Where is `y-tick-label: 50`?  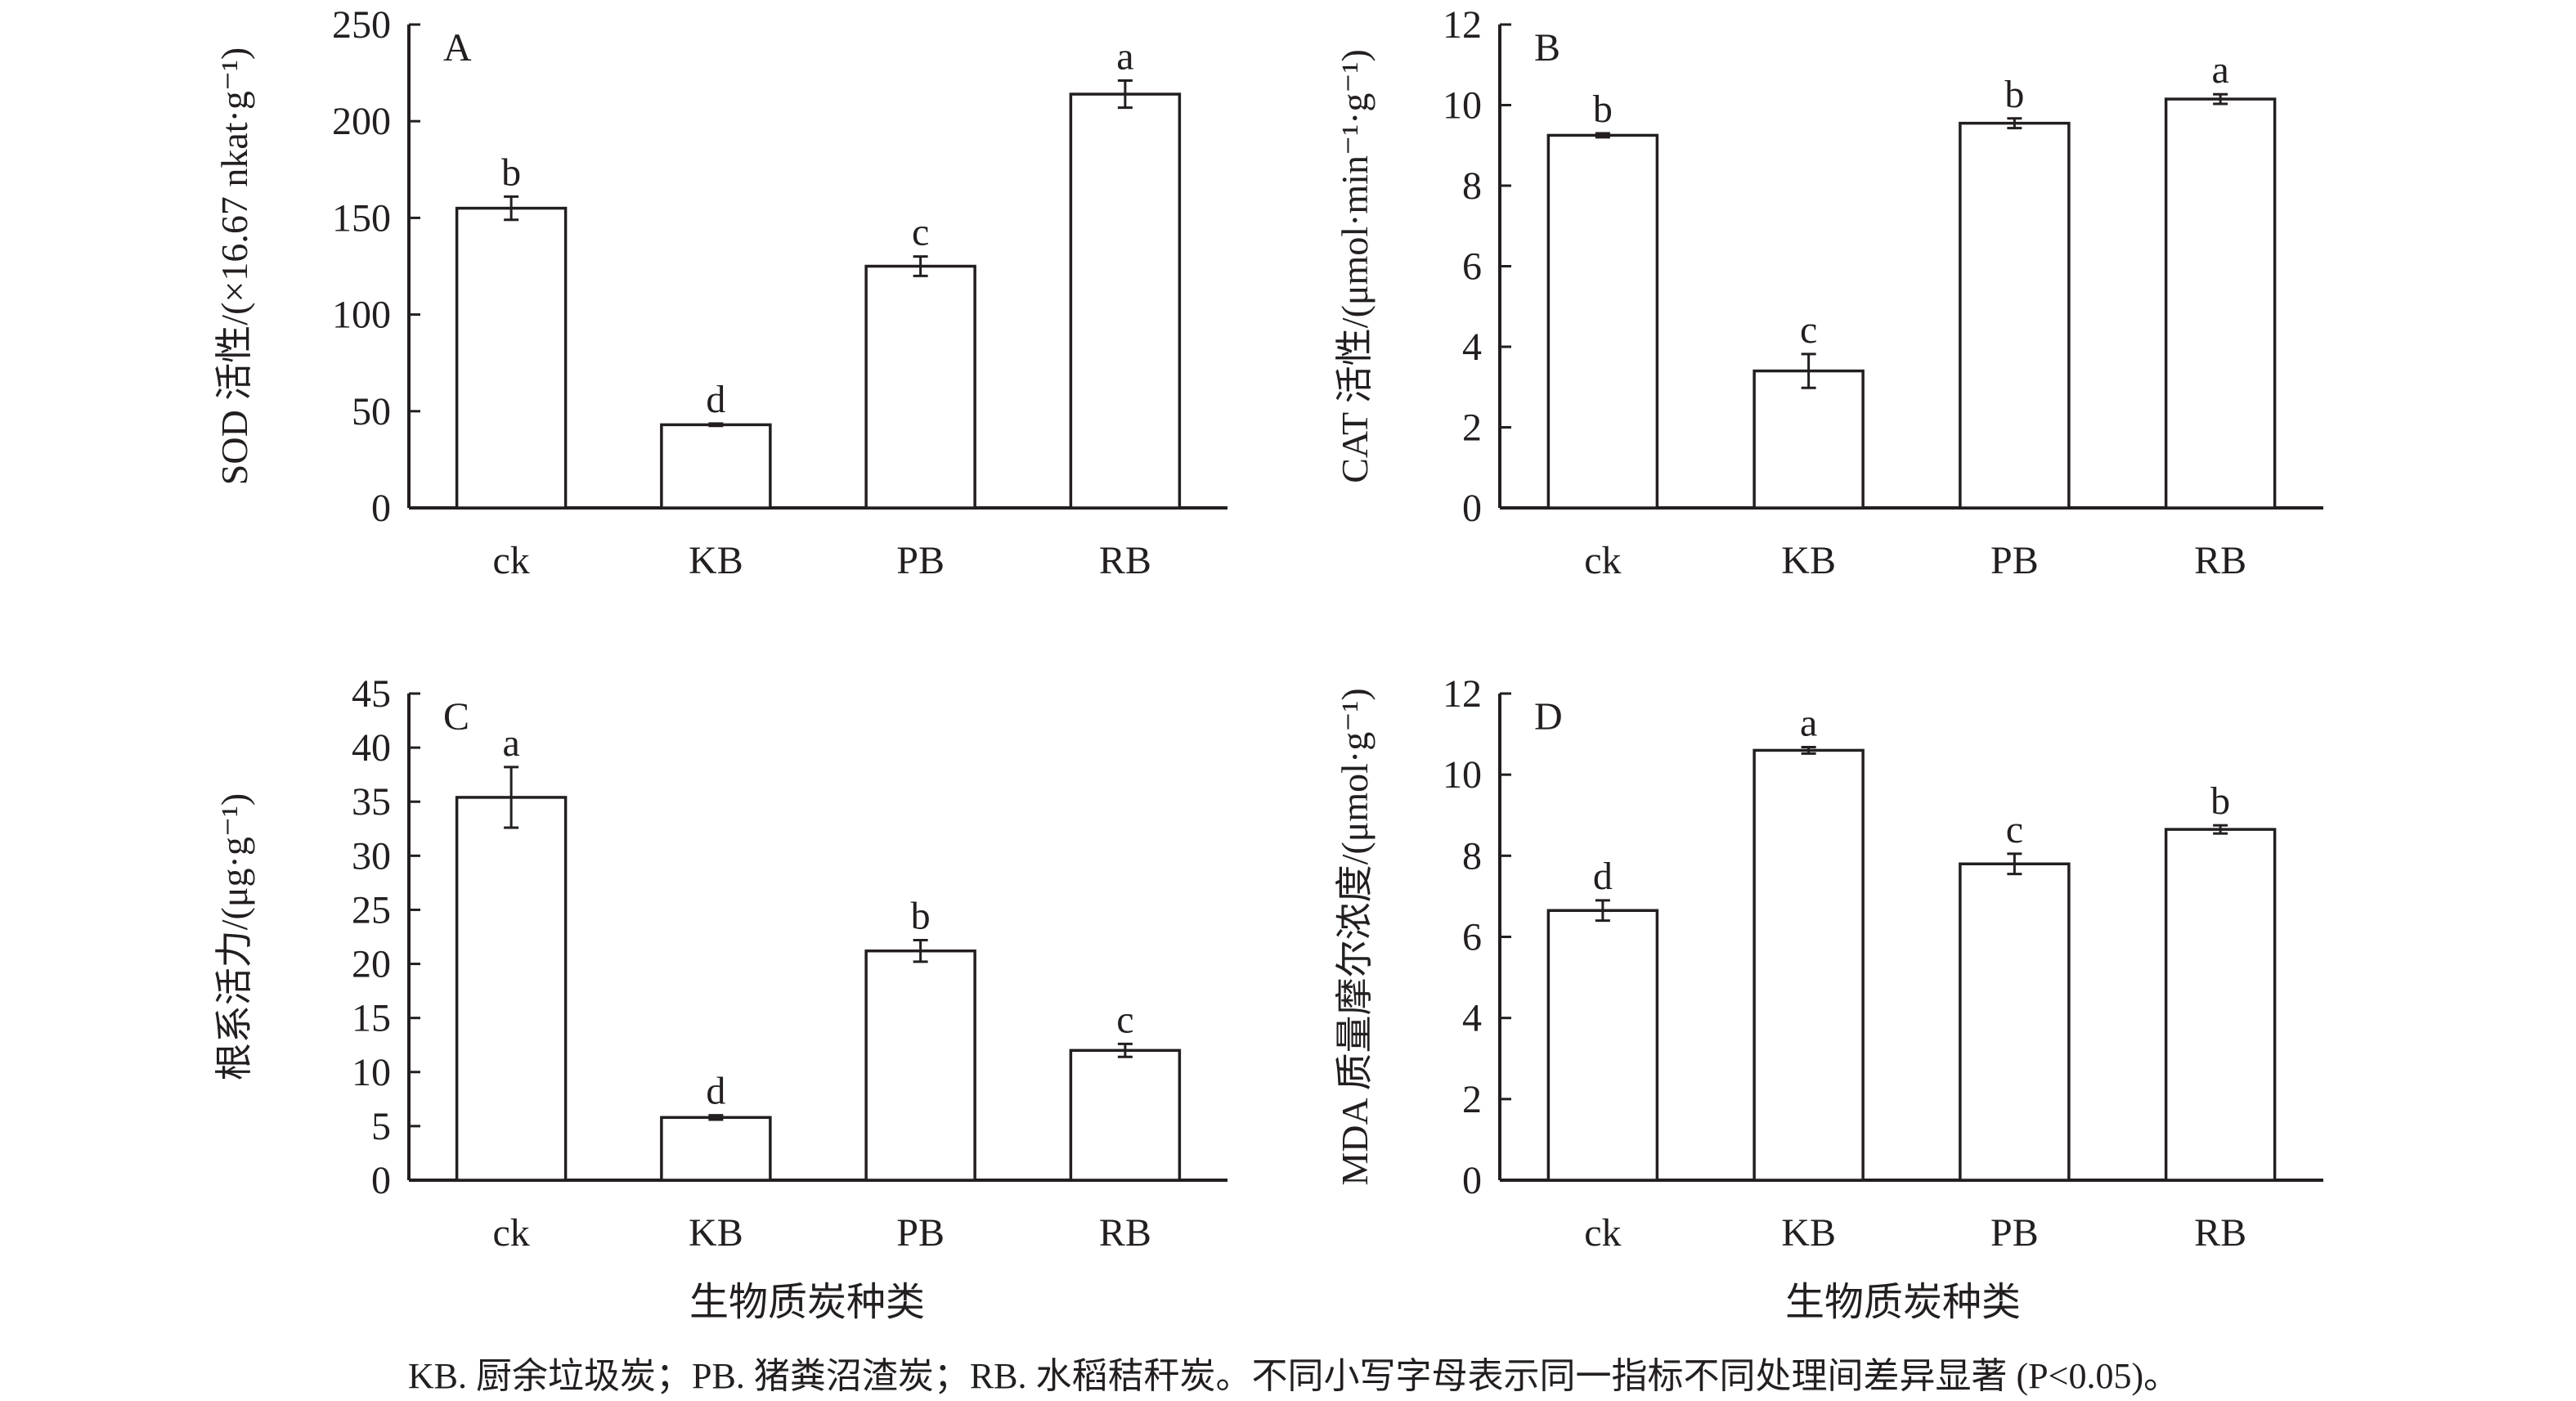
y-tick-label: 50 is located at coordinates (371, 411).